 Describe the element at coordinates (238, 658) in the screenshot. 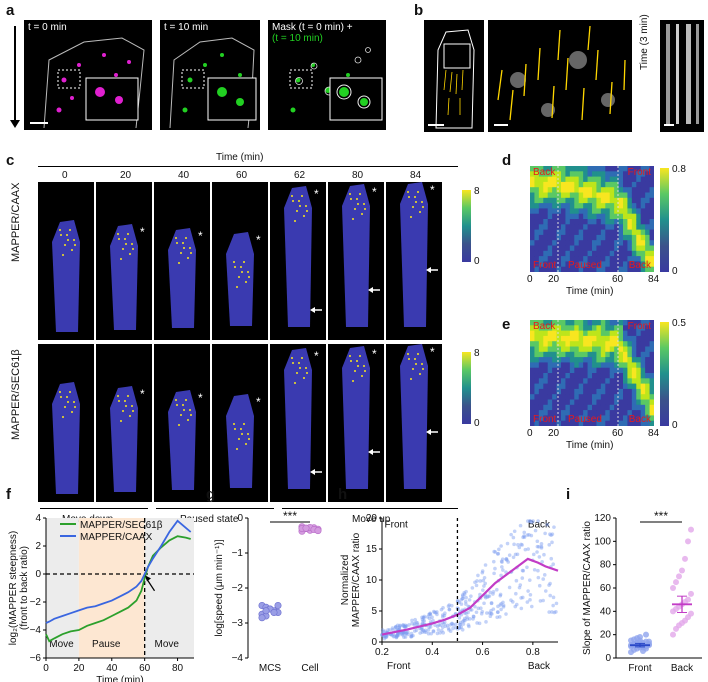

I see `y-tick-label: −4` at that location.